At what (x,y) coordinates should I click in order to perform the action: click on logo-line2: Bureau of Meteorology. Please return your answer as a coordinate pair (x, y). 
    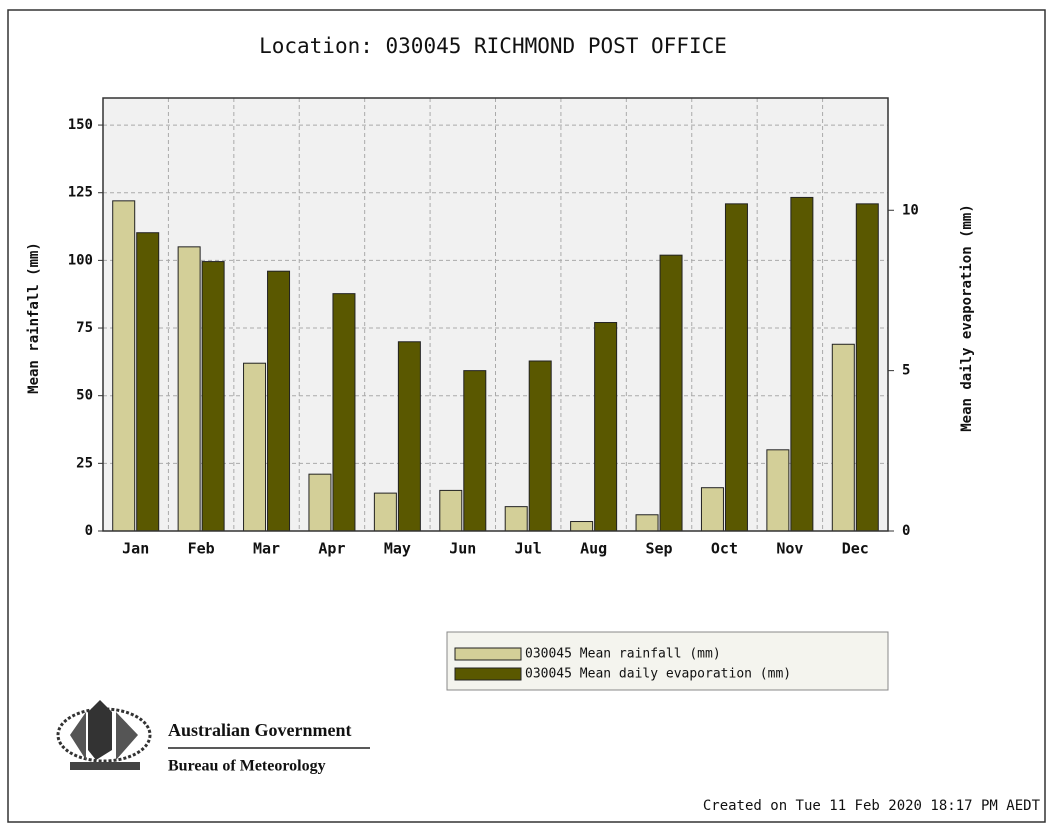
    Looking at the image, I should click on (247, 766).